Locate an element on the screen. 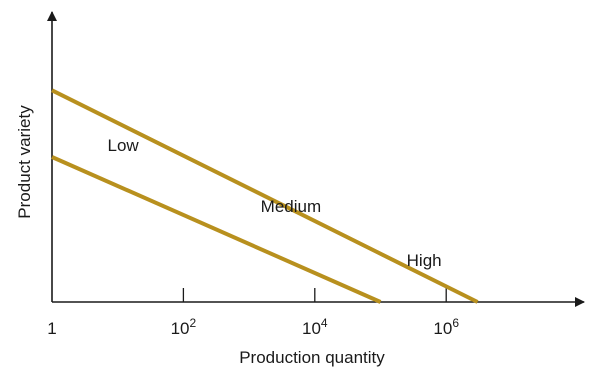  x-tick-label: 10² is located at coordinates (184, 327).